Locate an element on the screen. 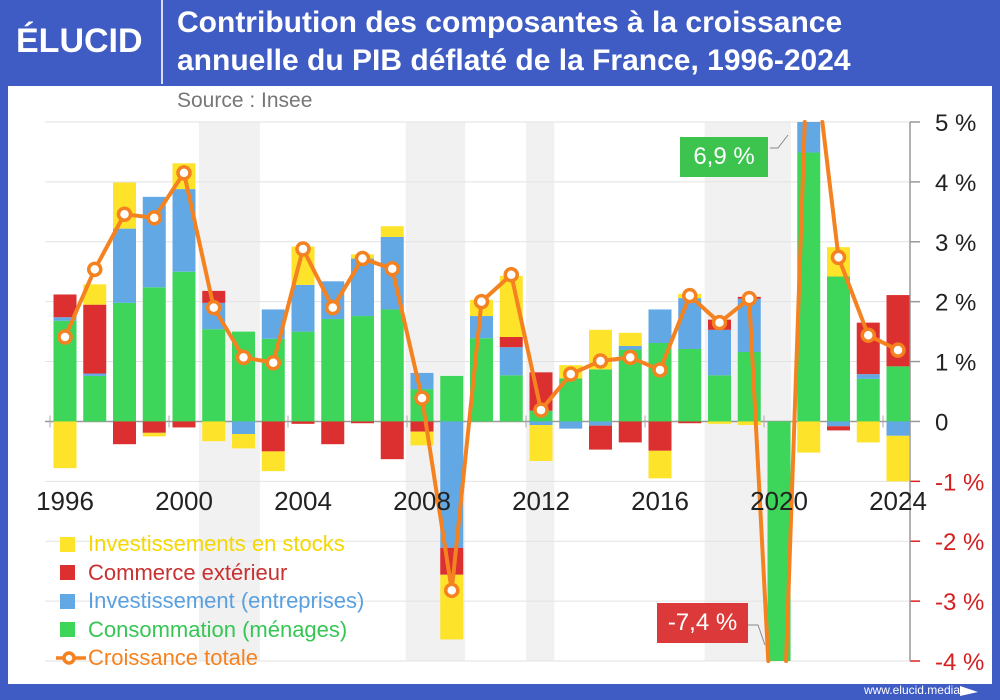 Image resolution: width=1000 pixels, height=700 pixels. total-point-1999 is located at coordinates (154, 218).